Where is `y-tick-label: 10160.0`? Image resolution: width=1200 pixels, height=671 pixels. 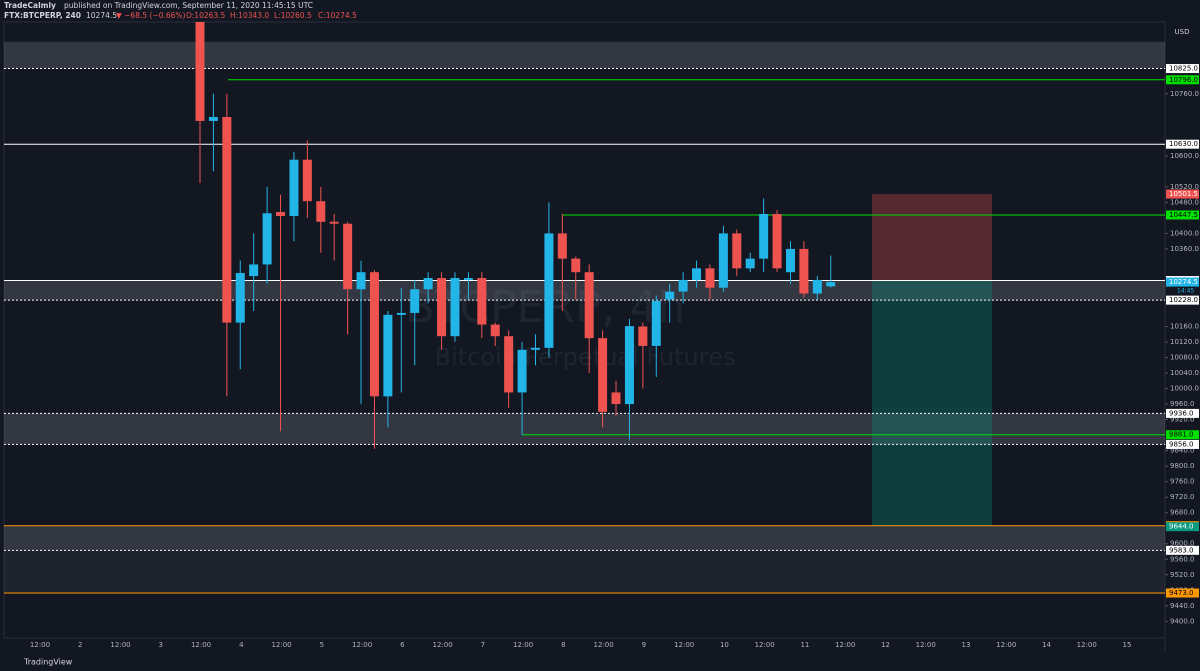 y-tick-label: 10160.0 is located at coordinates (1184, 327).